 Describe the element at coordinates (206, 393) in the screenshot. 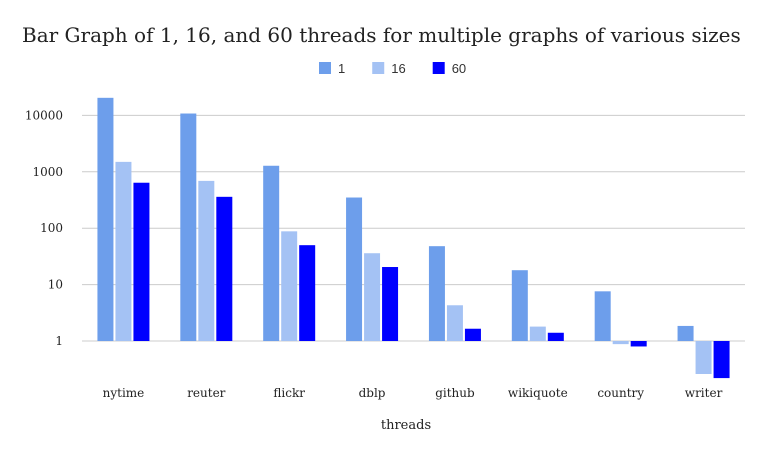

I see `x-tick-label: reuter` at that location.